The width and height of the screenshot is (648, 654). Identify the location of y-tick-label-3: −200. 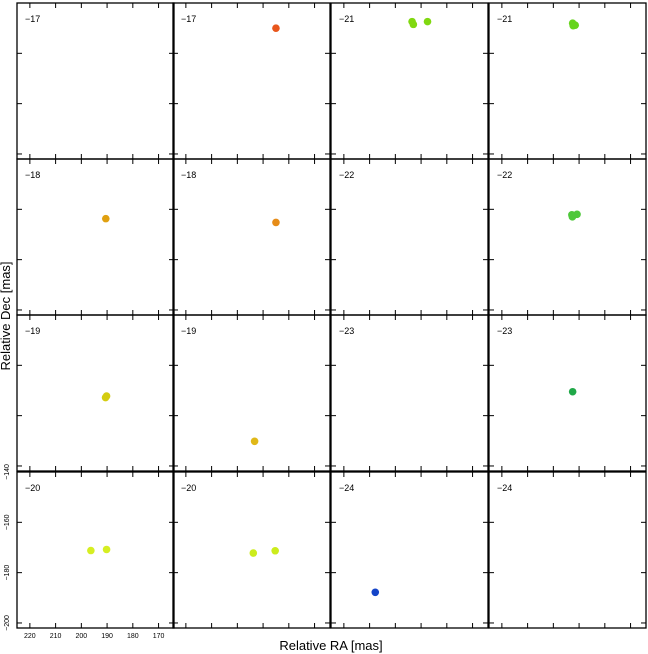
(7, 623).